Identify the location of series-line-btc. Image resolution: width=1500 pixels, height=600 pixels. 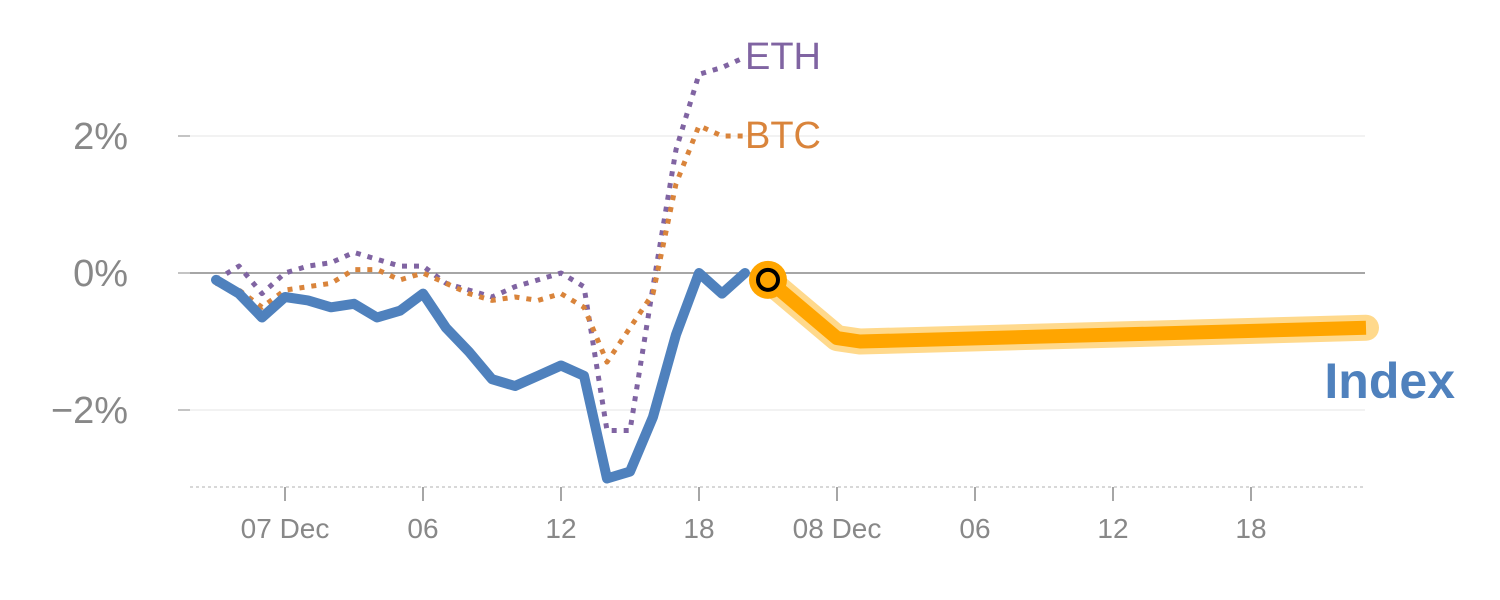
(480, 244).